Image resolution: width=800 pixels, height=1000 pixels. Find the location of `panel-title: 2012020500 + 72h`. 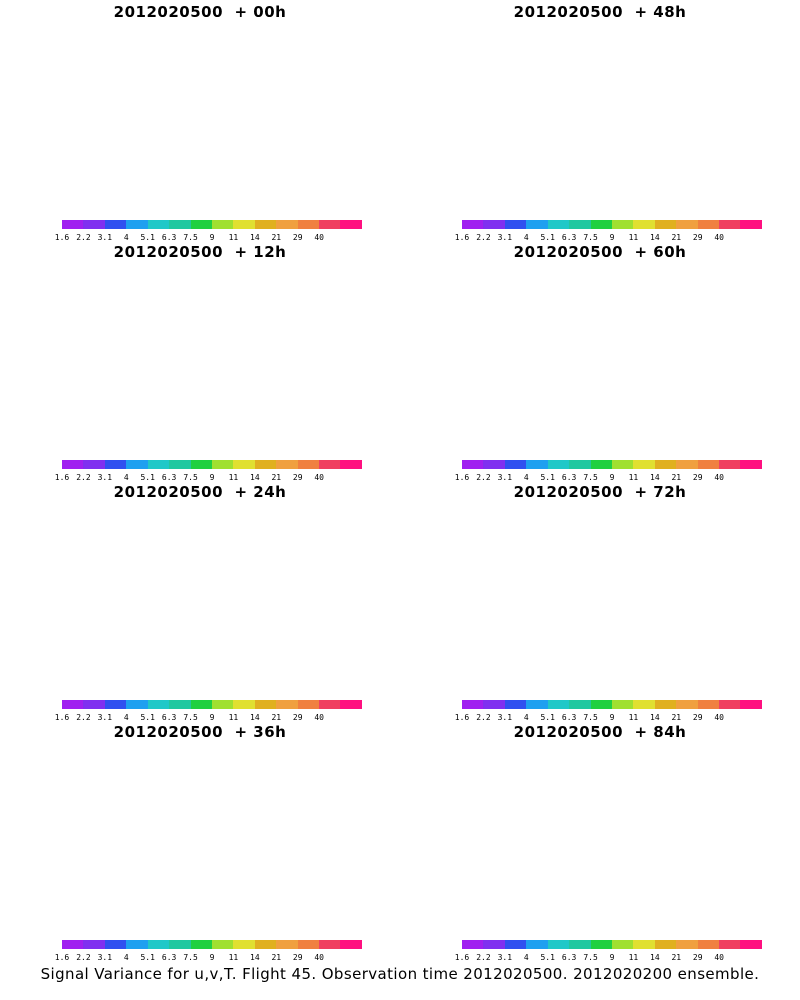

panel-title: 2012020500 + 72h is located at coordinates (600, 492).